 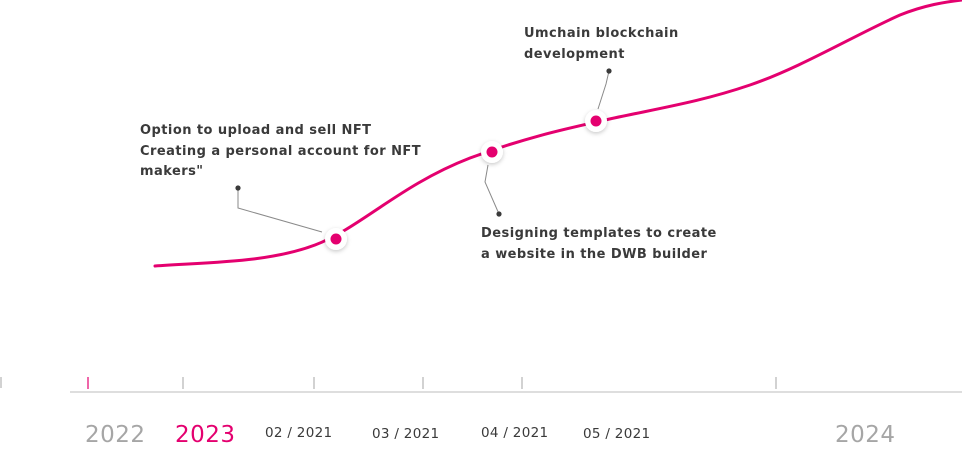 What do you see at coordinates (603, 90) in the screenshot?
I see `leader-line-umchain` at bounding box center [603, 90].